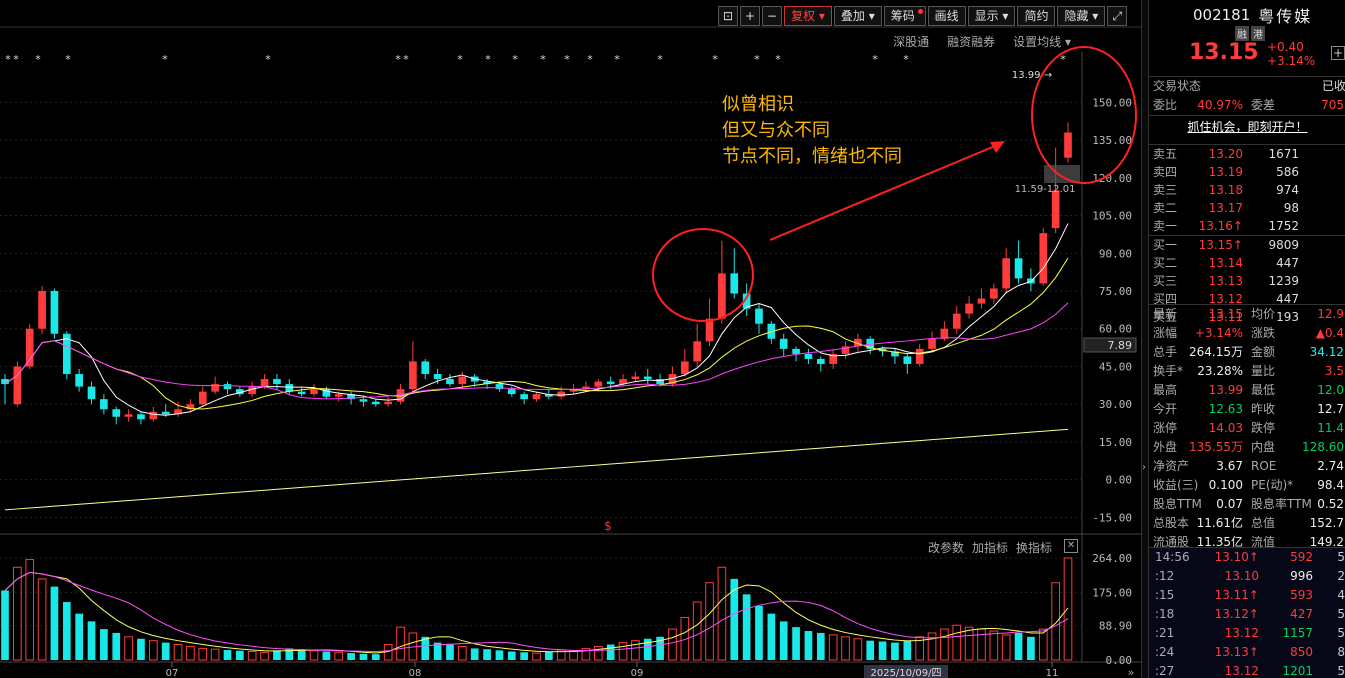  What do you see at coordinates (1247, 190) in the screenshot?
I see `ask-row: 卖三 13.18 974` at bounding box center [1247, 190].